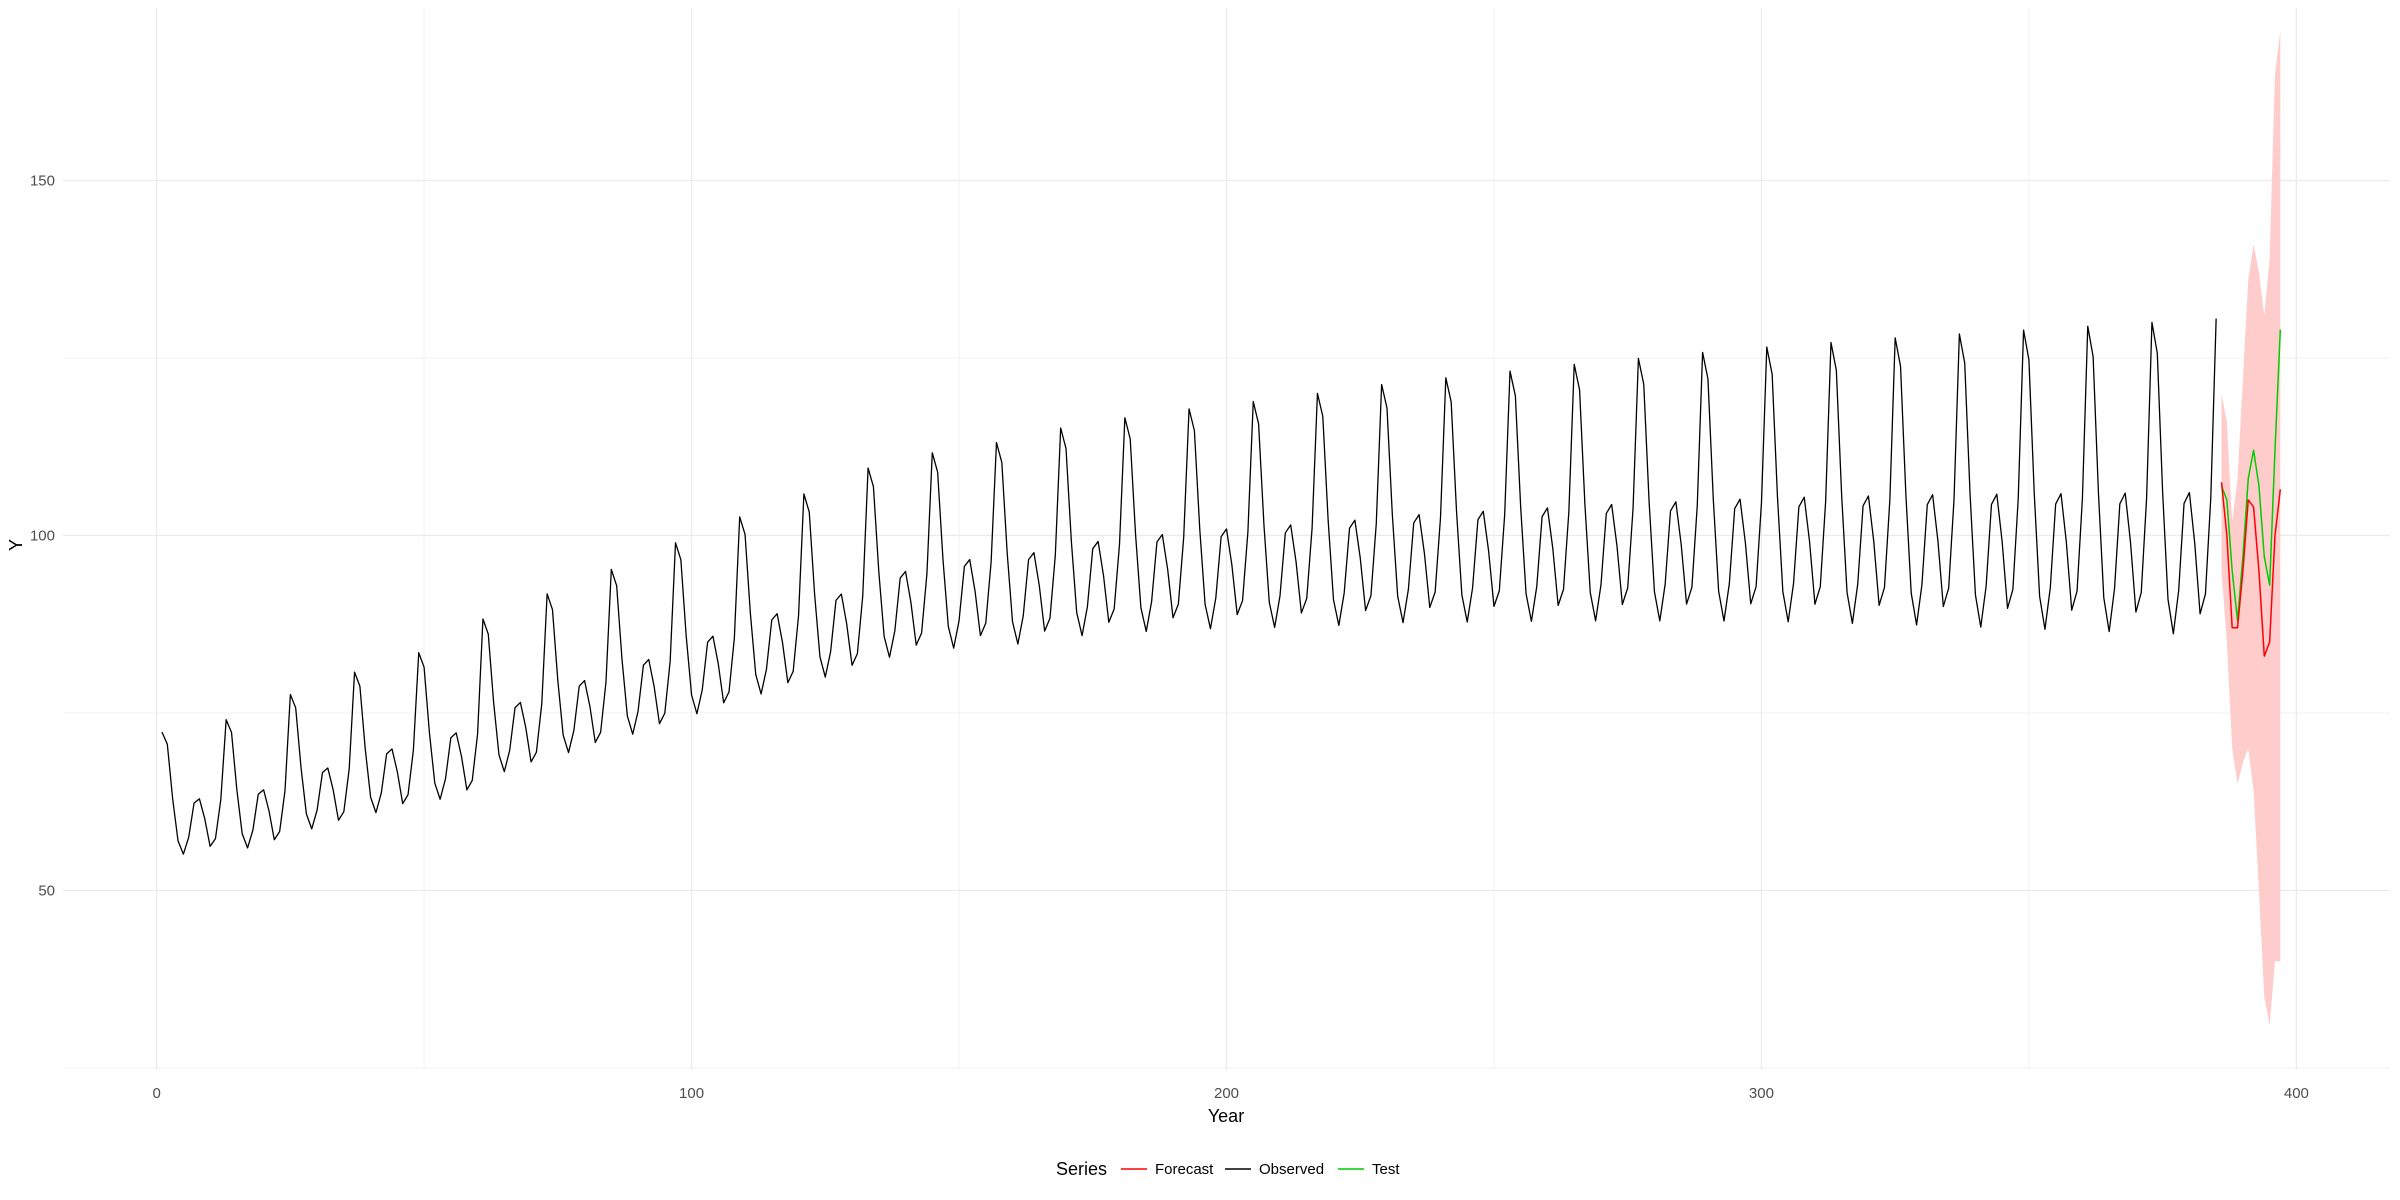  What do you see at coordinates (156, 1093) in the screenshot?
I see `x-tick-label: 0` at bounding box center [156, 1093].